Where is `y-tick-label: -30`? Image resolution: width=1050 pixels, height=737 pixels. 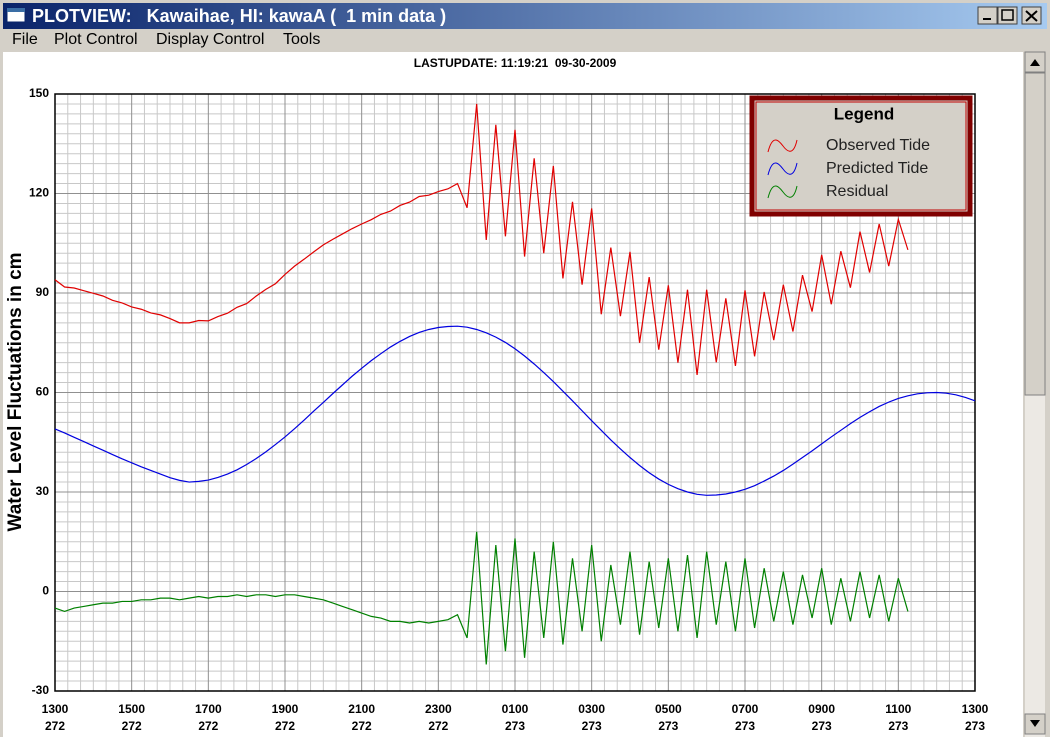 y-tick-label: -30 is located at coordinates (41, 690).